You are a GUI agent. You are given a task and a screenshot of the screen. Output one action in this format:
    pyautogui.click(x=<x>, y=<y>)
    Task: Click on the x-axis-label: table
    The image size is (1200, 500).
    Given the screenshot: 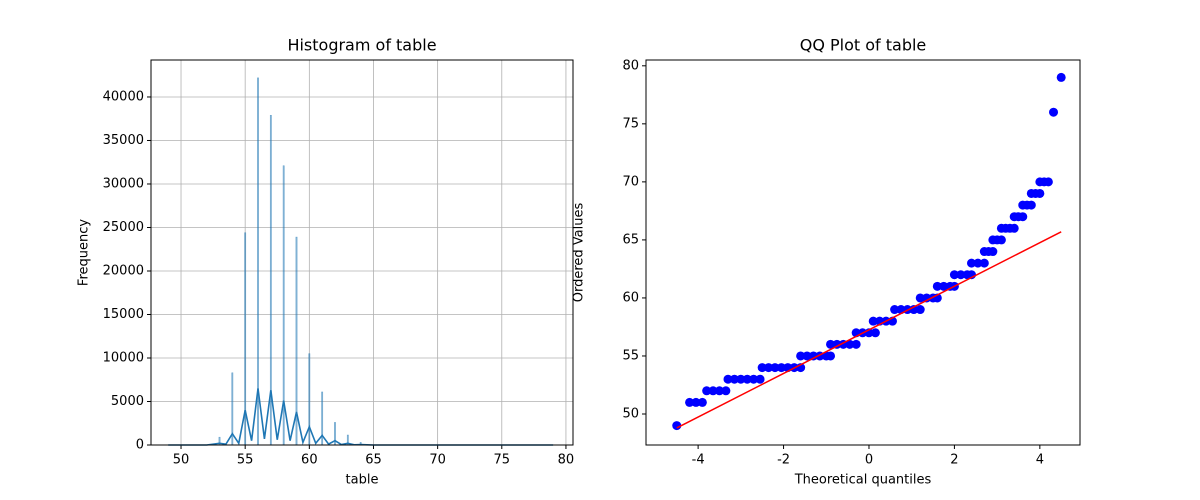 What is the action you would take?
    pyautogui.click(x=362, y=480)
    